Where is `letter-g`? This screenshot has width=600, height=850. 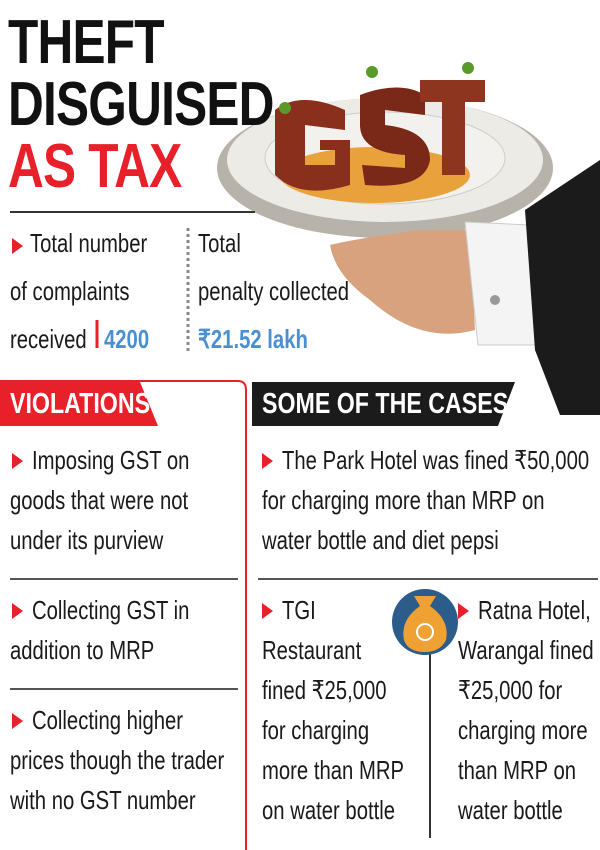
letter-g is located at coordinates (312, 145).